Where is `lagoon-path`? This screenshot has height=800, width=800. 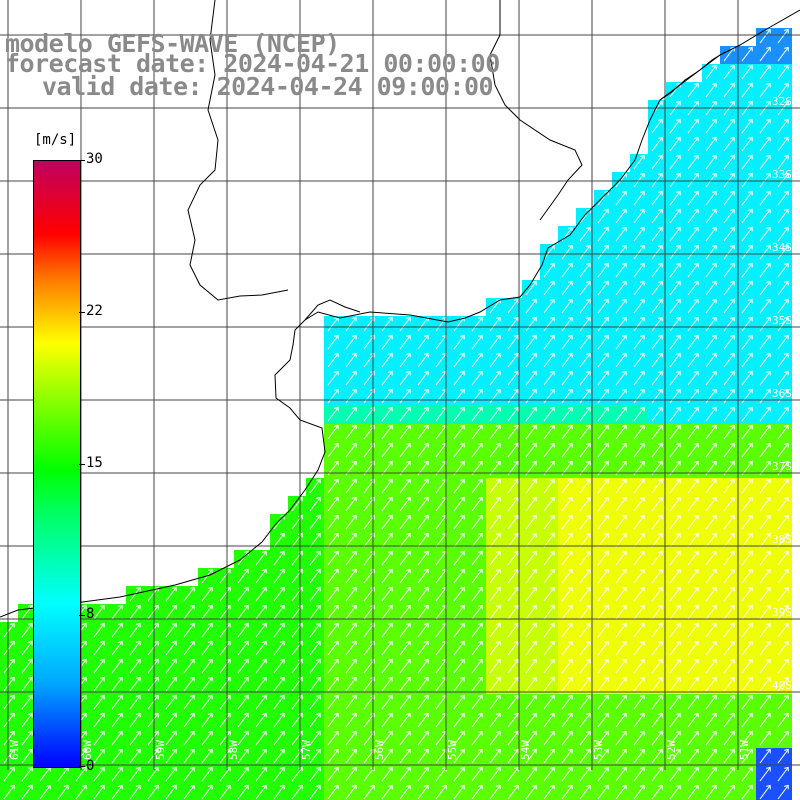
lagoon-path is located at coordinates (692, 76).